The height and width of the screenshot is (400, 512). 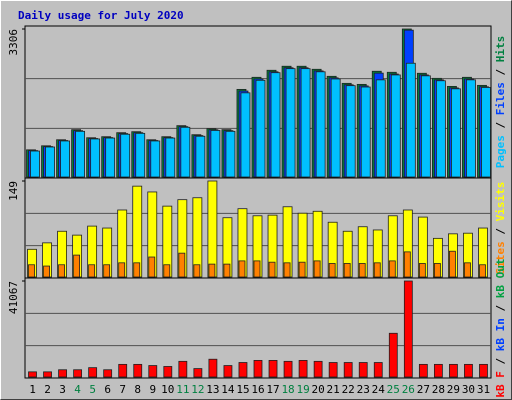 What do you see at coordinates (13, 42) in the screenshot?
I see `y-tick-label: 3306` at bounding box center [13, 42].